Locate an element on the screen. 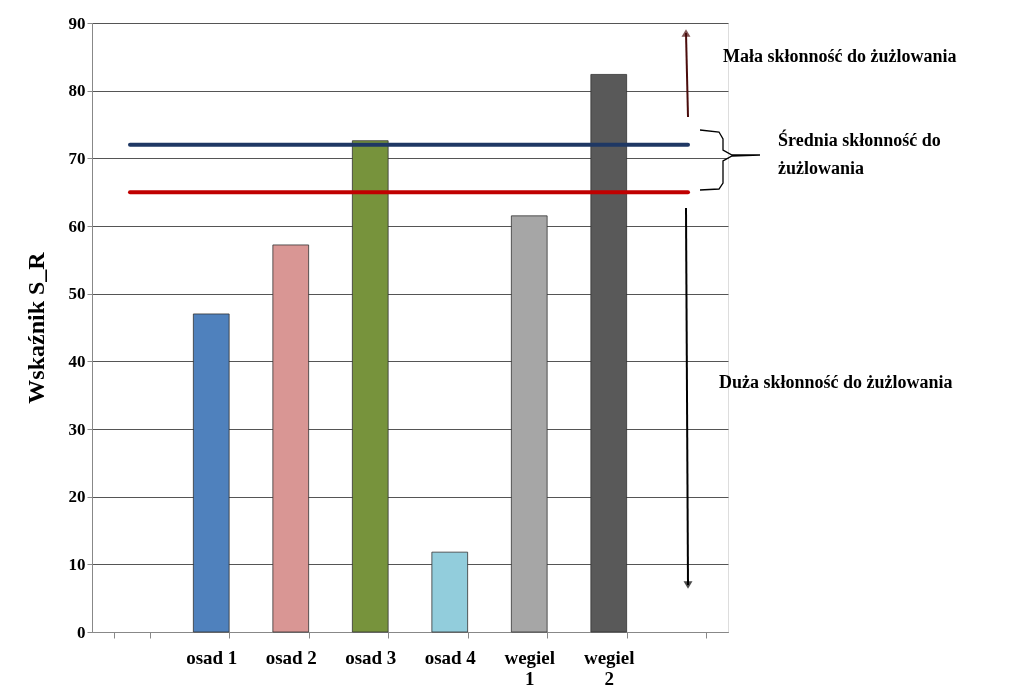  y-tick-label: 90 is located at coordinates (77, 23).